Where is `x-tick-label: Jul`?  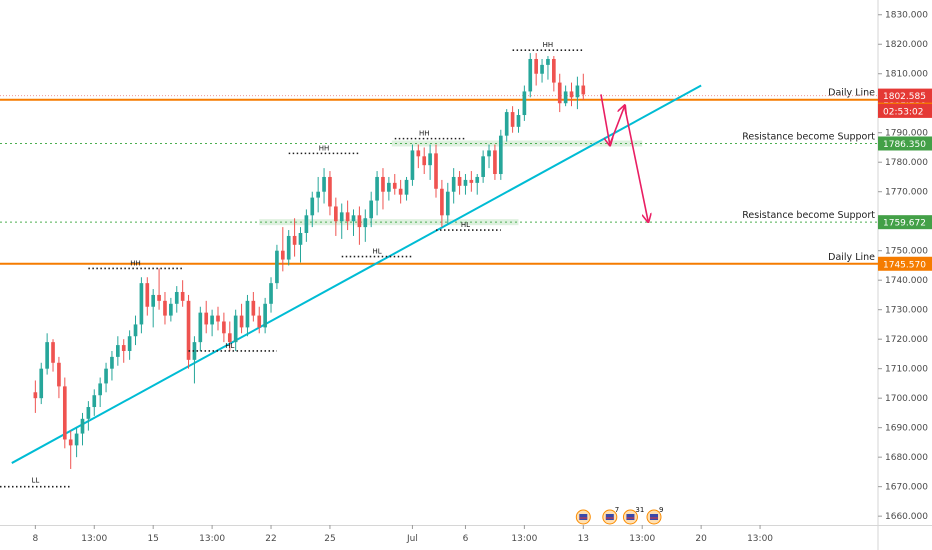 x-tick-label: Jul is located at coordinates (412, 539).